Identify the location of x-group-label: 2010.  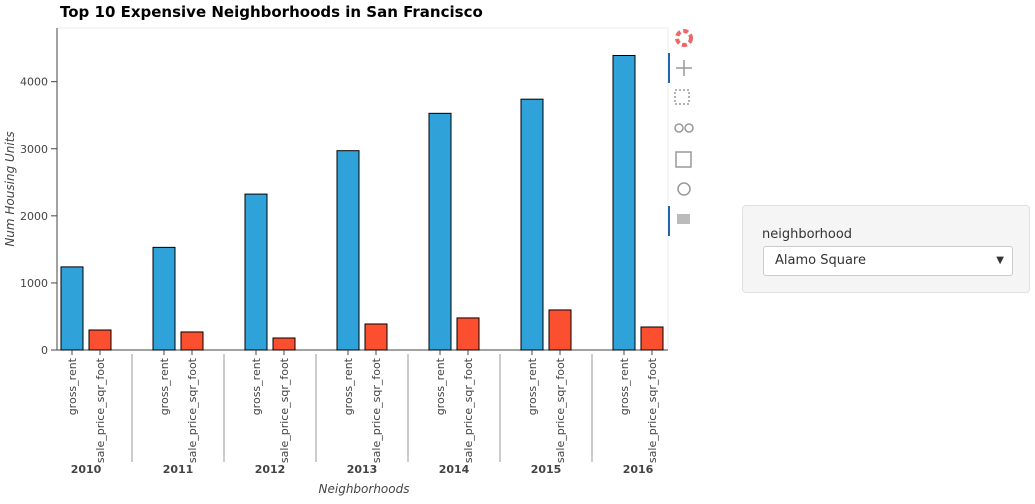
(86, 469).